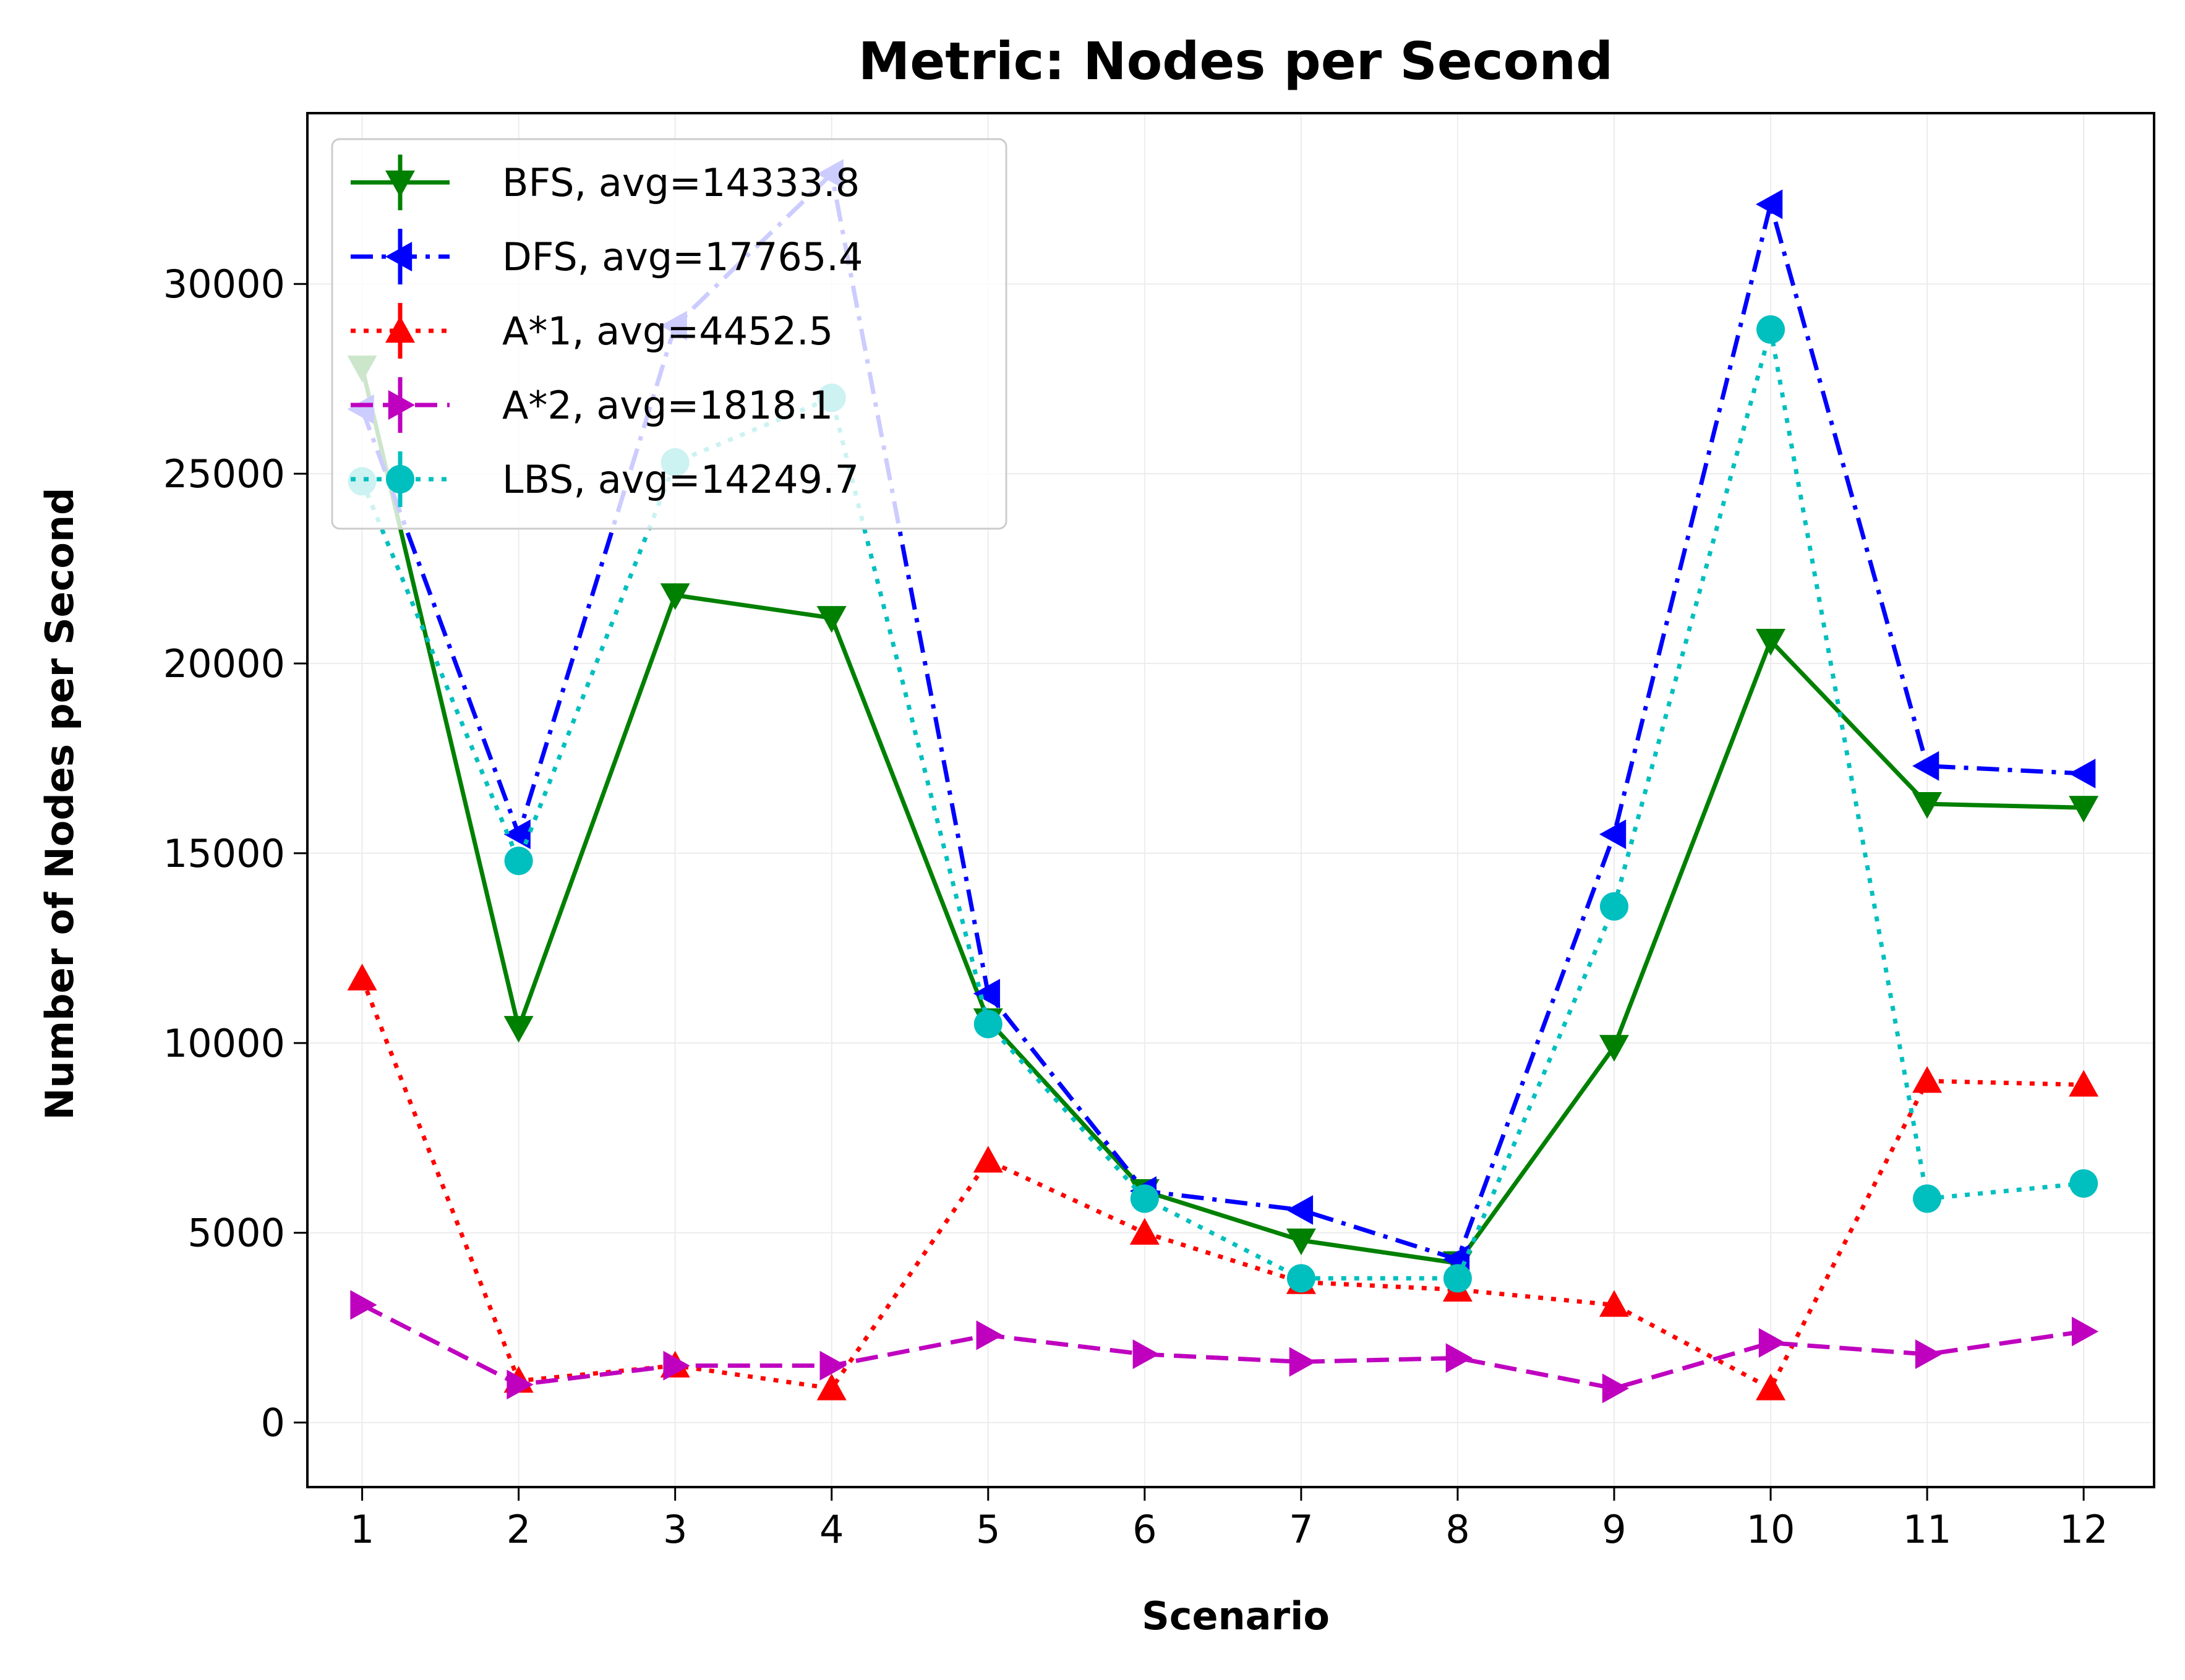 This screenshot has height=1680, width=2185. Describe the element at coordinates (667, 405) in the screenshot. I see `legend-label: A*2, avg=1818.1` at that location.